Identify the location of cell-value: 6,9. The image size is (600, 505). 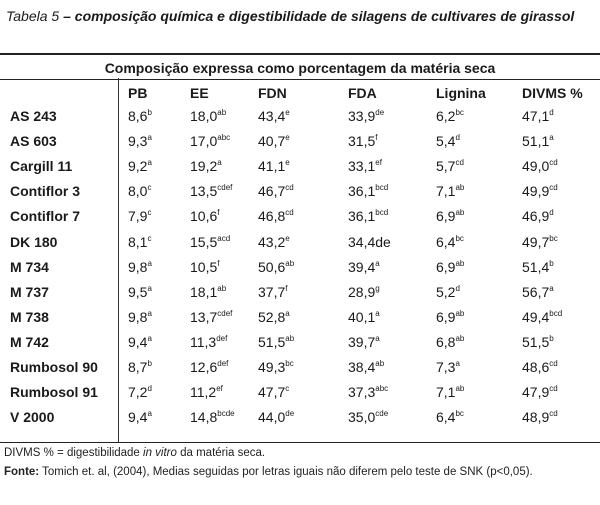
(446, 216).